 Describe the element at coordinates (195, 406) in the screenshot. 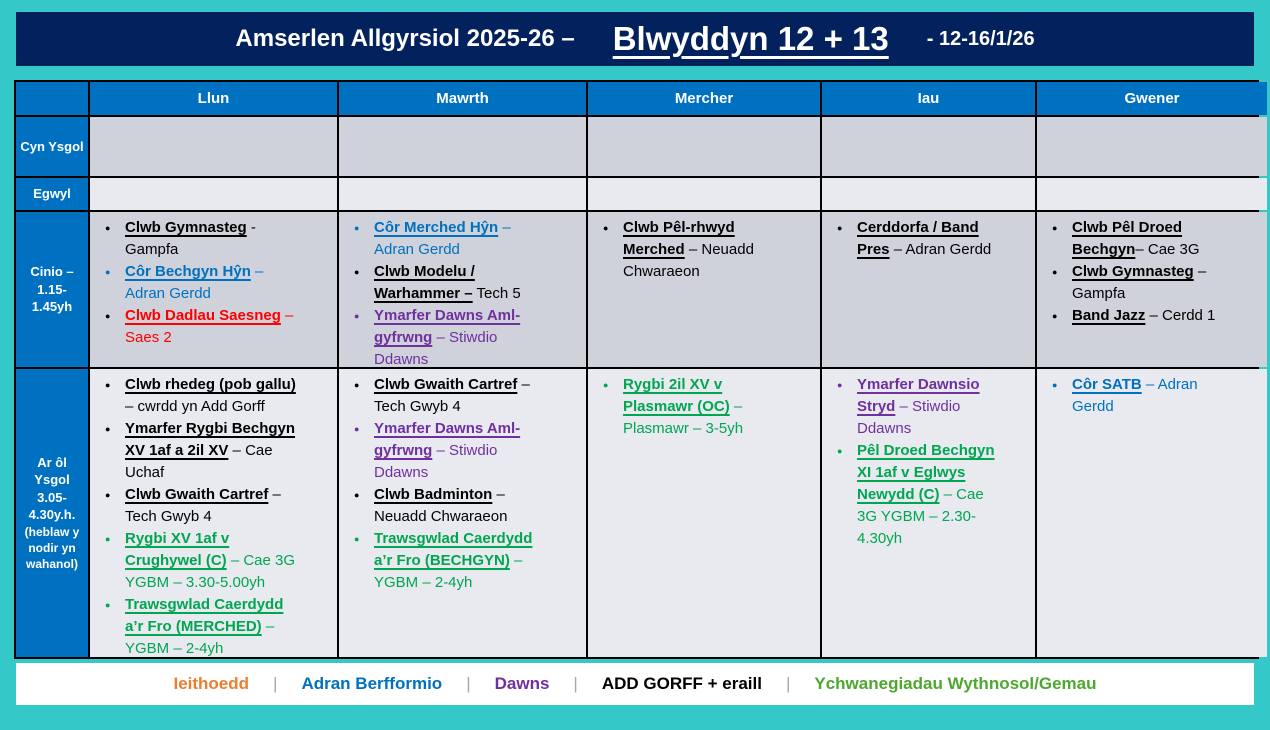

I see `activity-detail: – cwrdd yn Add Gorff` at that location.